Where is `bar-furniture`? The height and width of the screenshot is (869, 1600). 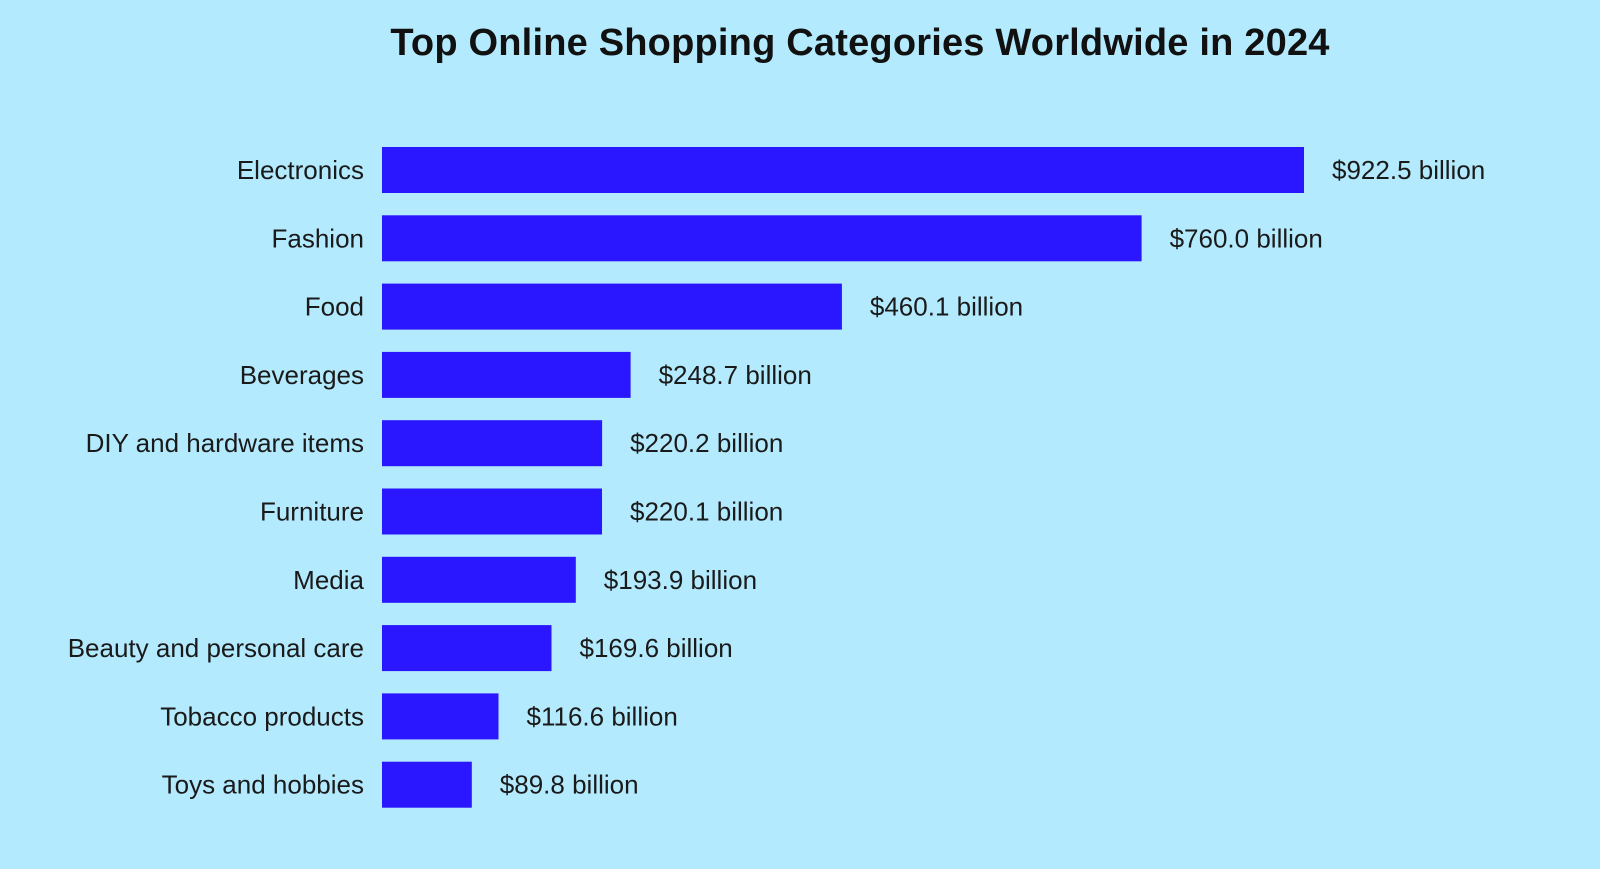
bar-furniture is located at coordinates (492, 511).